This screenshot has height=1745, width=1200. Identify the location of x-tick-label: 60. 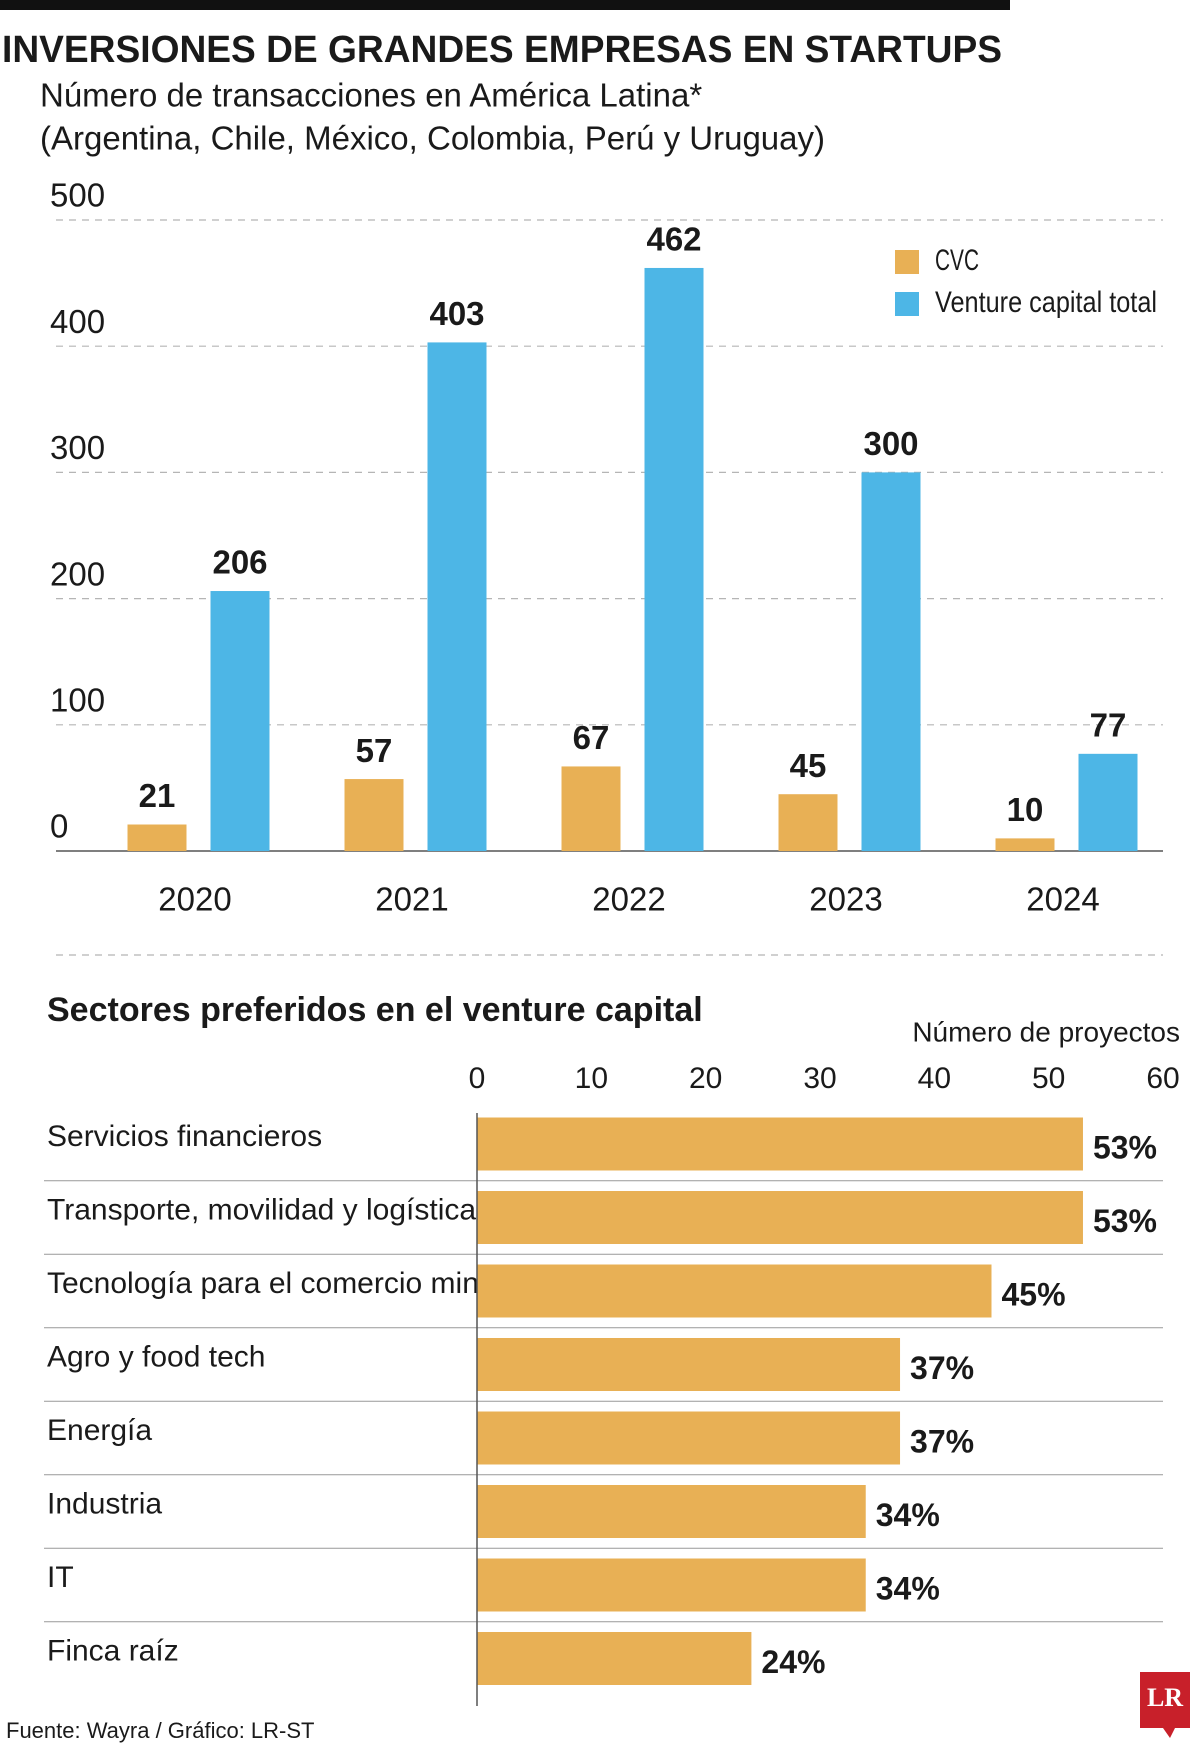
(1162, 1078).